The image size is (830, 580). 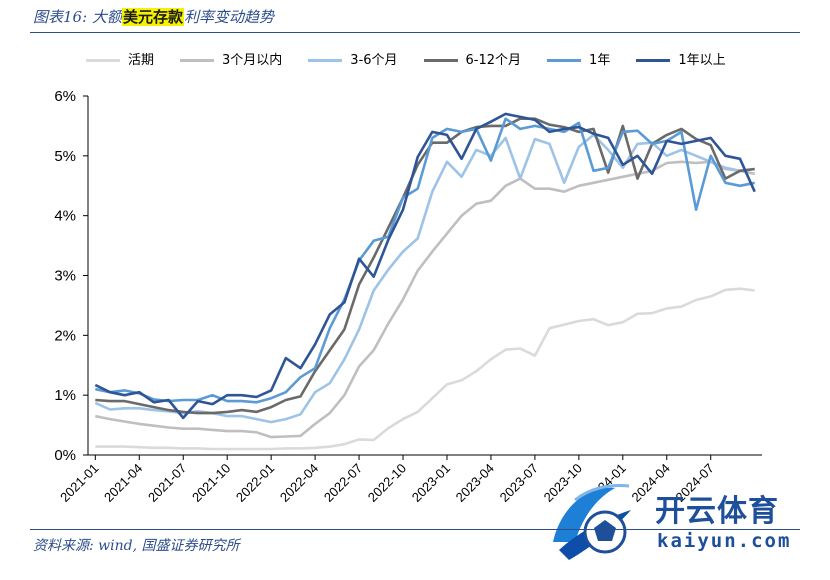 I want to click on x-tick-label: 2021-01, so click(x=79, y=483).